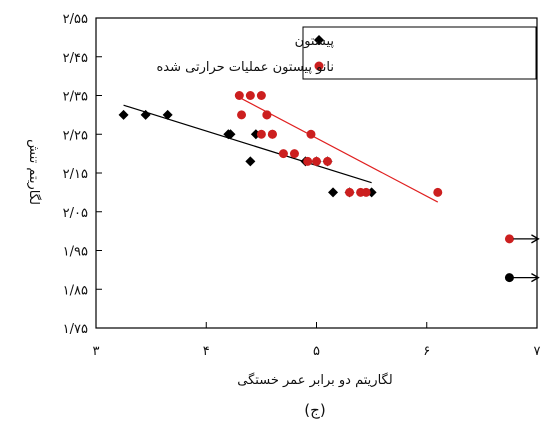  Describe the element at coordinates (75, 135) in the screenshot. I see `y-tick-label: ۲/۲۵` at that location.